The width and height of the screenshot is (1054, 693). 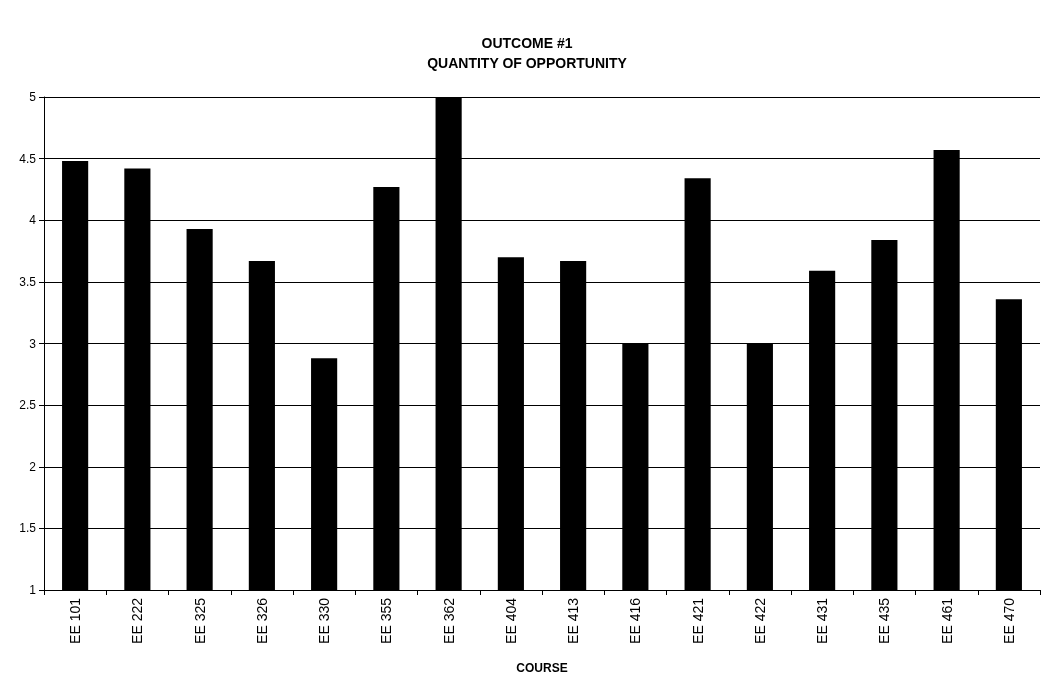 I want to click on x-tick-label: EE 355, so click(x=386, y=620).